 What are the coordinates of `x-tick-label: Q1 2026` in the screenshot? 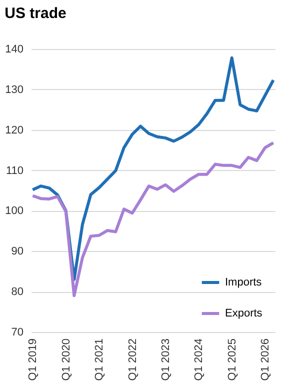 It's located at (266, 359).